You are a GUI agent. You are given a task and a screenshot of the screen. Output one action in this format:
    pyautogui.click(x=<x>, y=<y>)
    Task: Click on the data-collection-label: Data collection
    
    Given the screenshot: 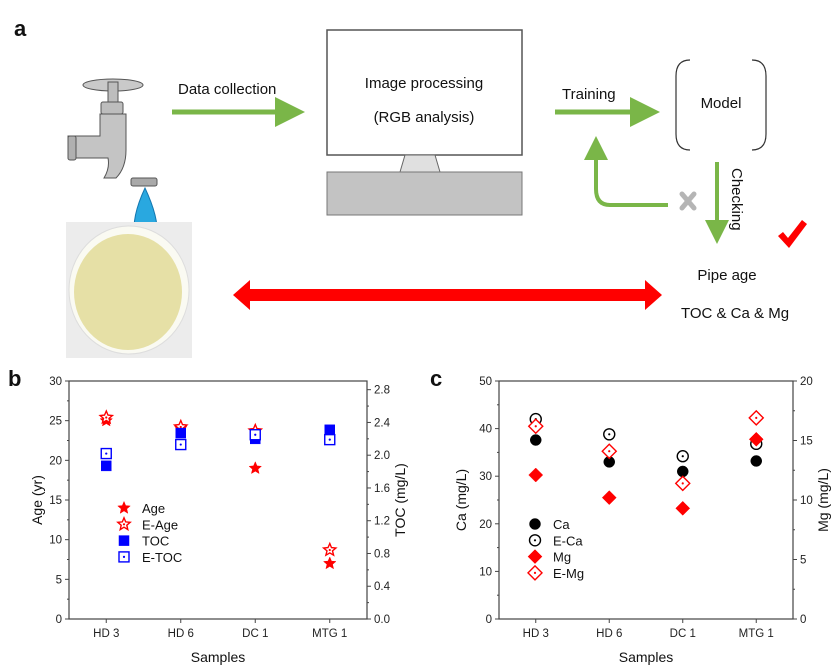 What is the action you would take?
    pyautogui.click(x=227, y=89)
    